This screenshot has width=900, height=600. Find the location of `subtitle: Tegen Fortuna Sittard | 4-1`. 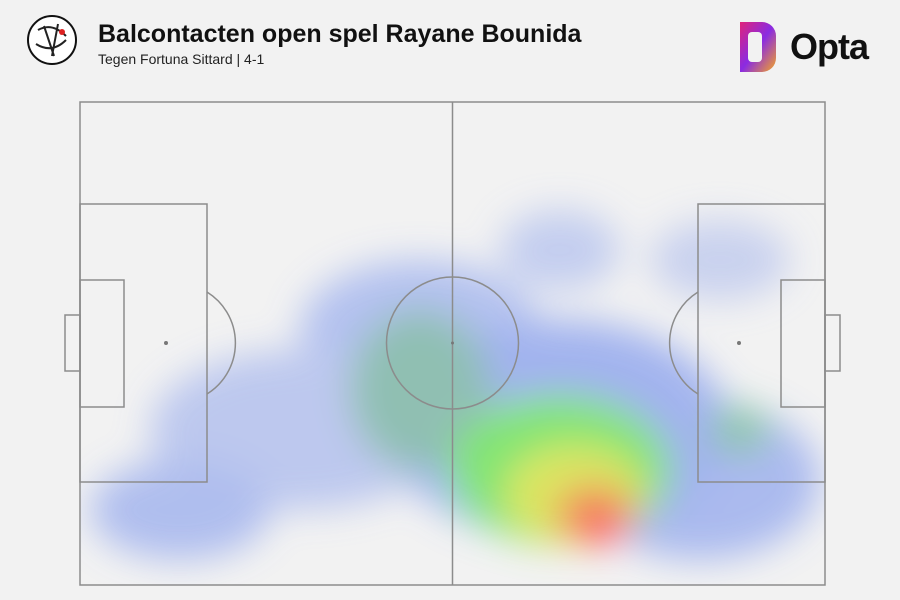

subtitle: Tegen Fortuna Sittard | 4-1 is located at coordinates (181, 59).